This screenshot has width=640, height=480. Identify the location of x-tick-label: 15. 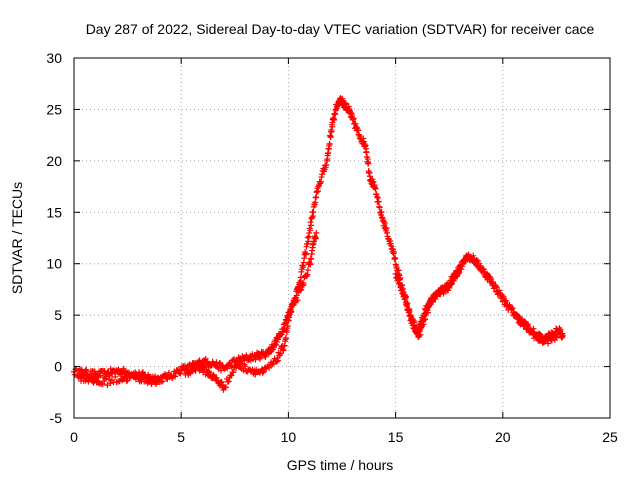
(396, 437).